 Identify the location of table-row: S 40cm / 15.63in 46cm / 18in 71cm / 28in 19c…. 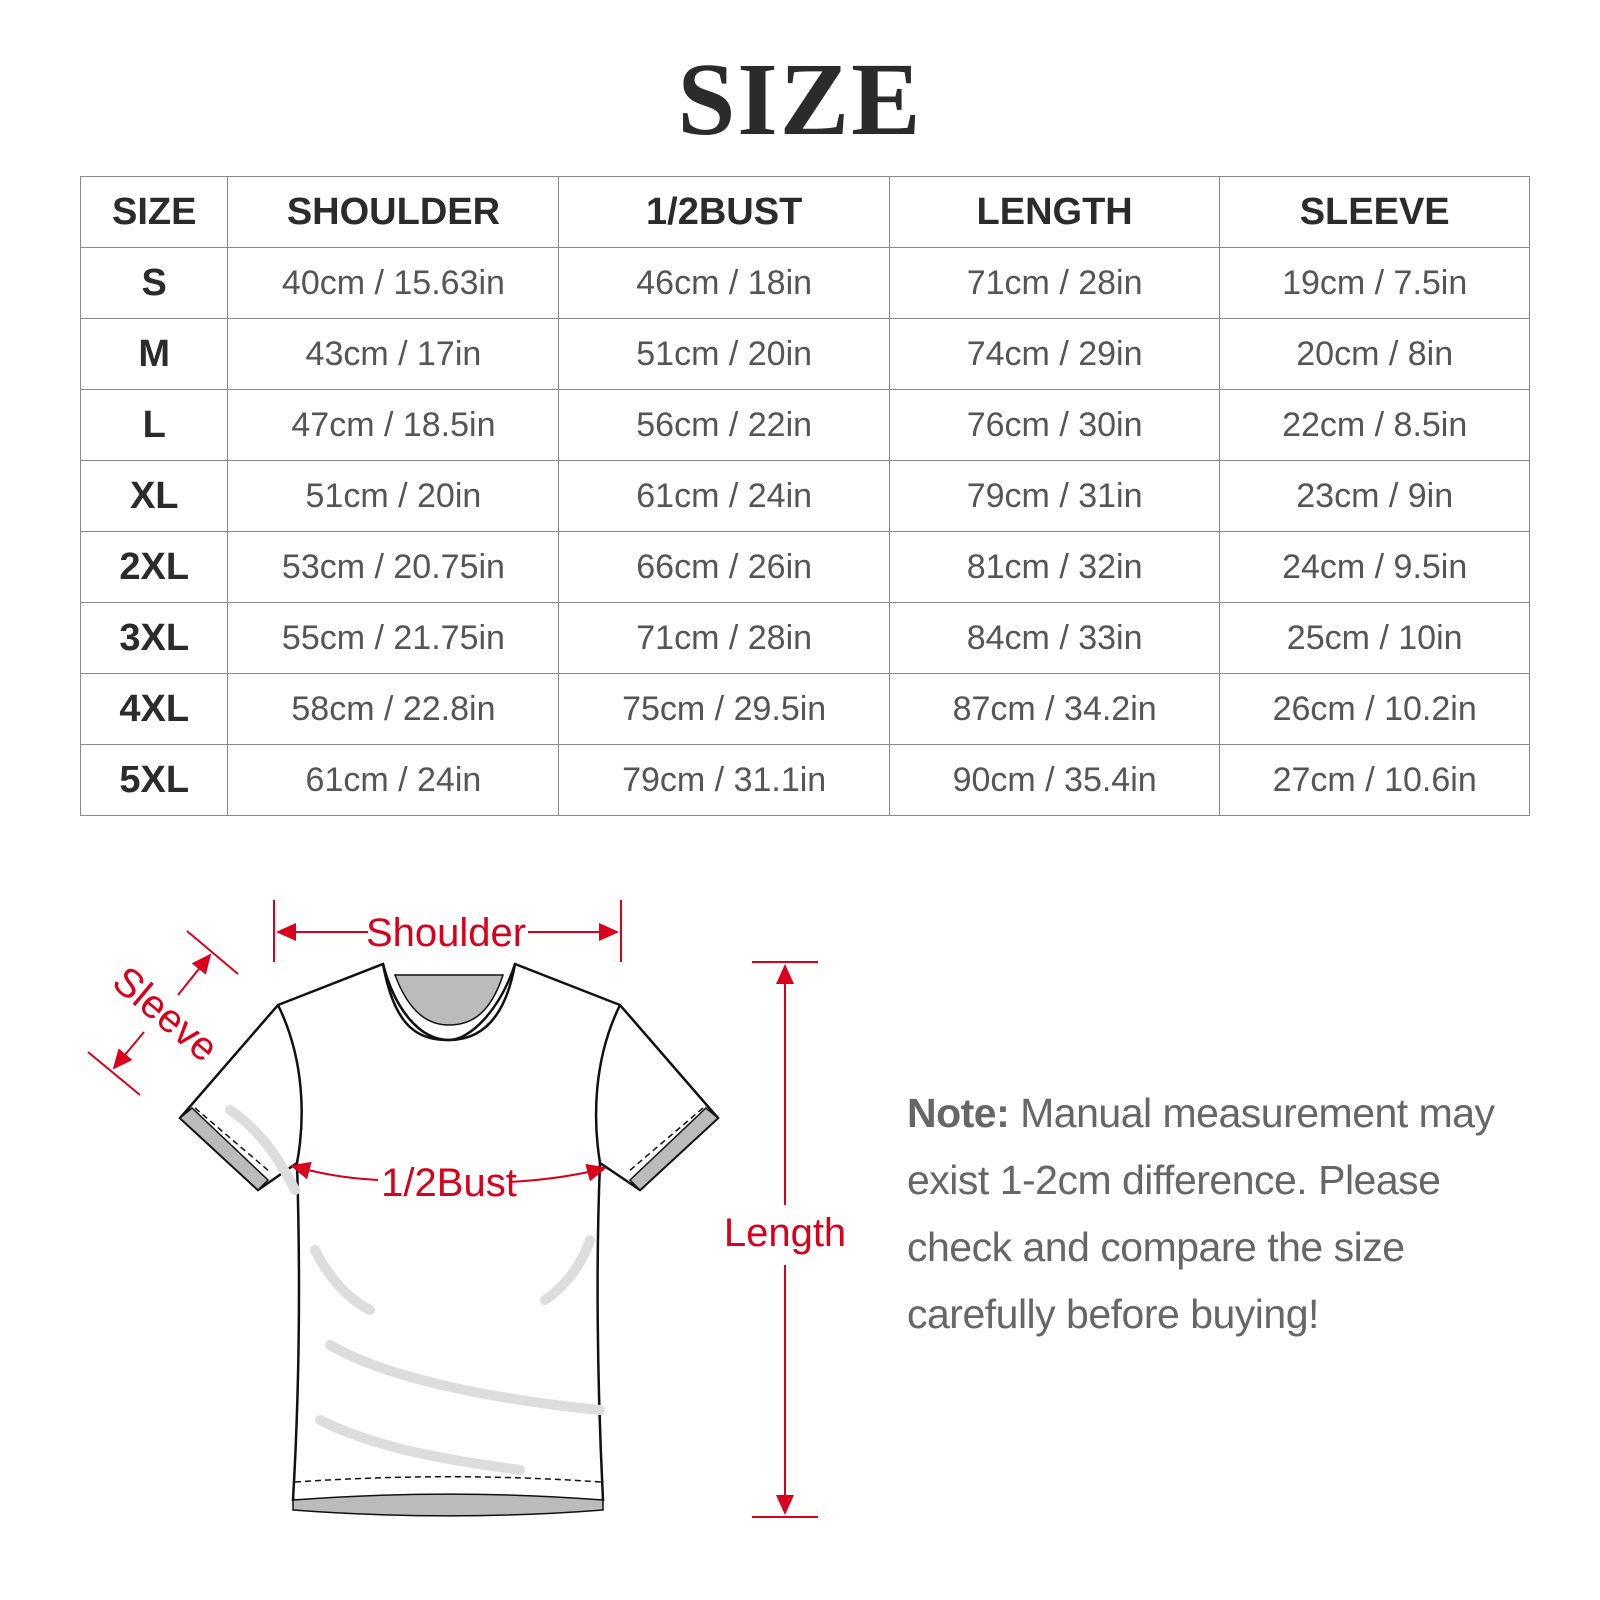
(804, 283).